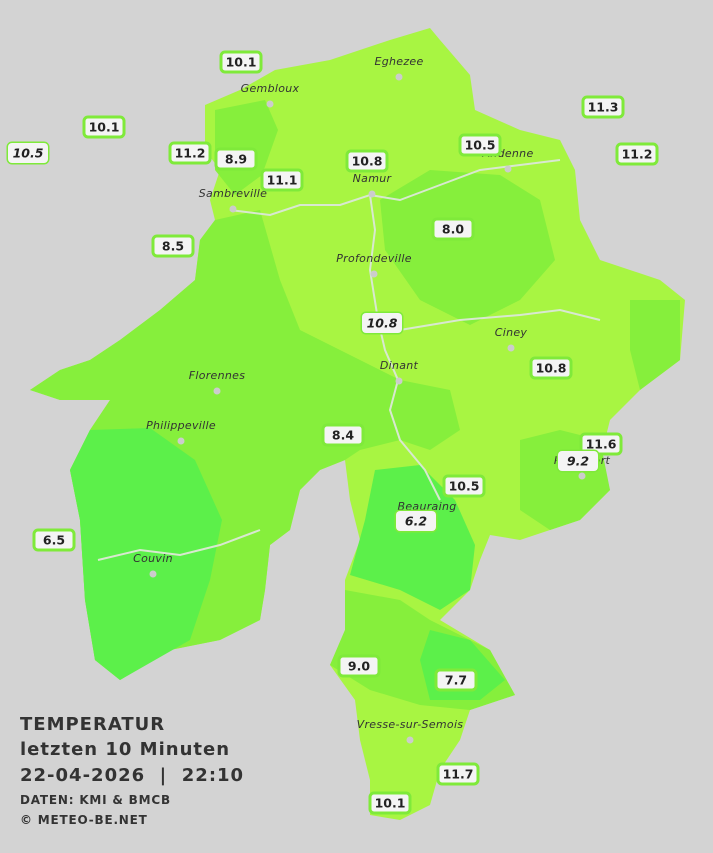 The image size is (713, 853). I want to click on station-value: 8.9, so click(236, 159).